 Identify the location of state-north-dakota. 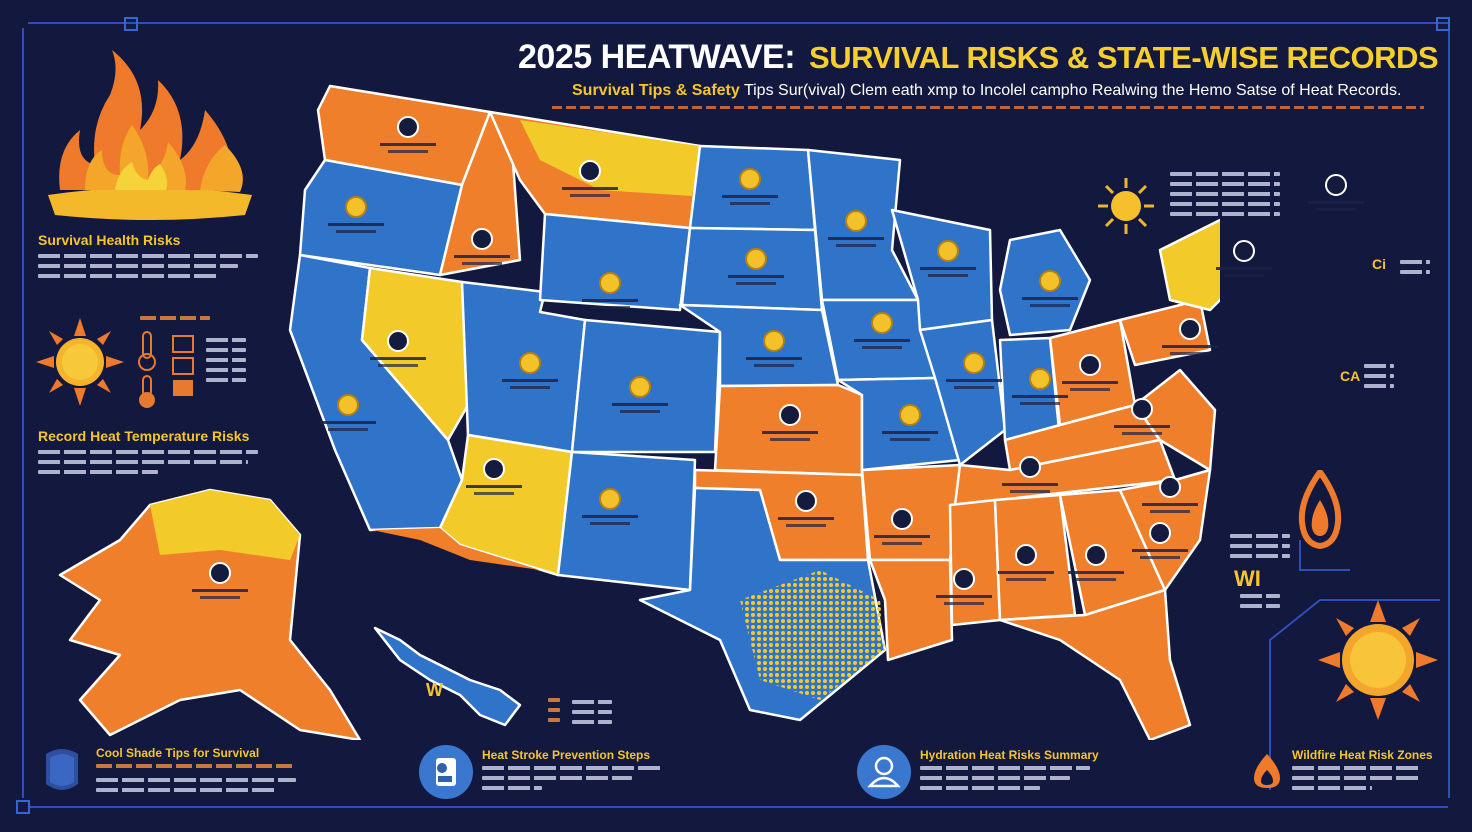
(752, 188).